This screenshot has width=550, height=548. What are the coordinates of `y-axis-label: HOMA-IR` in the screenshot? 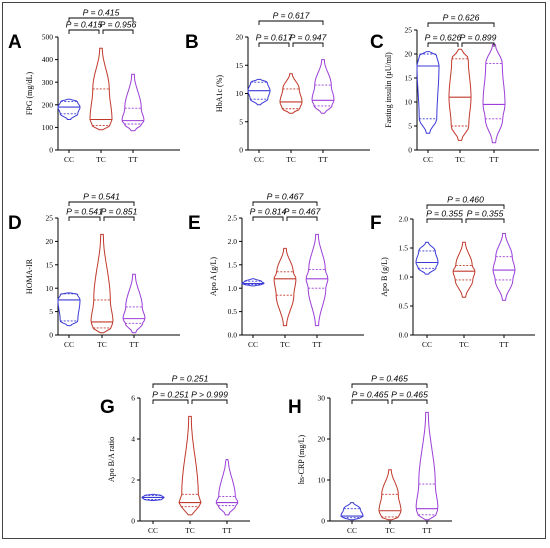 It's located at (29, 276).